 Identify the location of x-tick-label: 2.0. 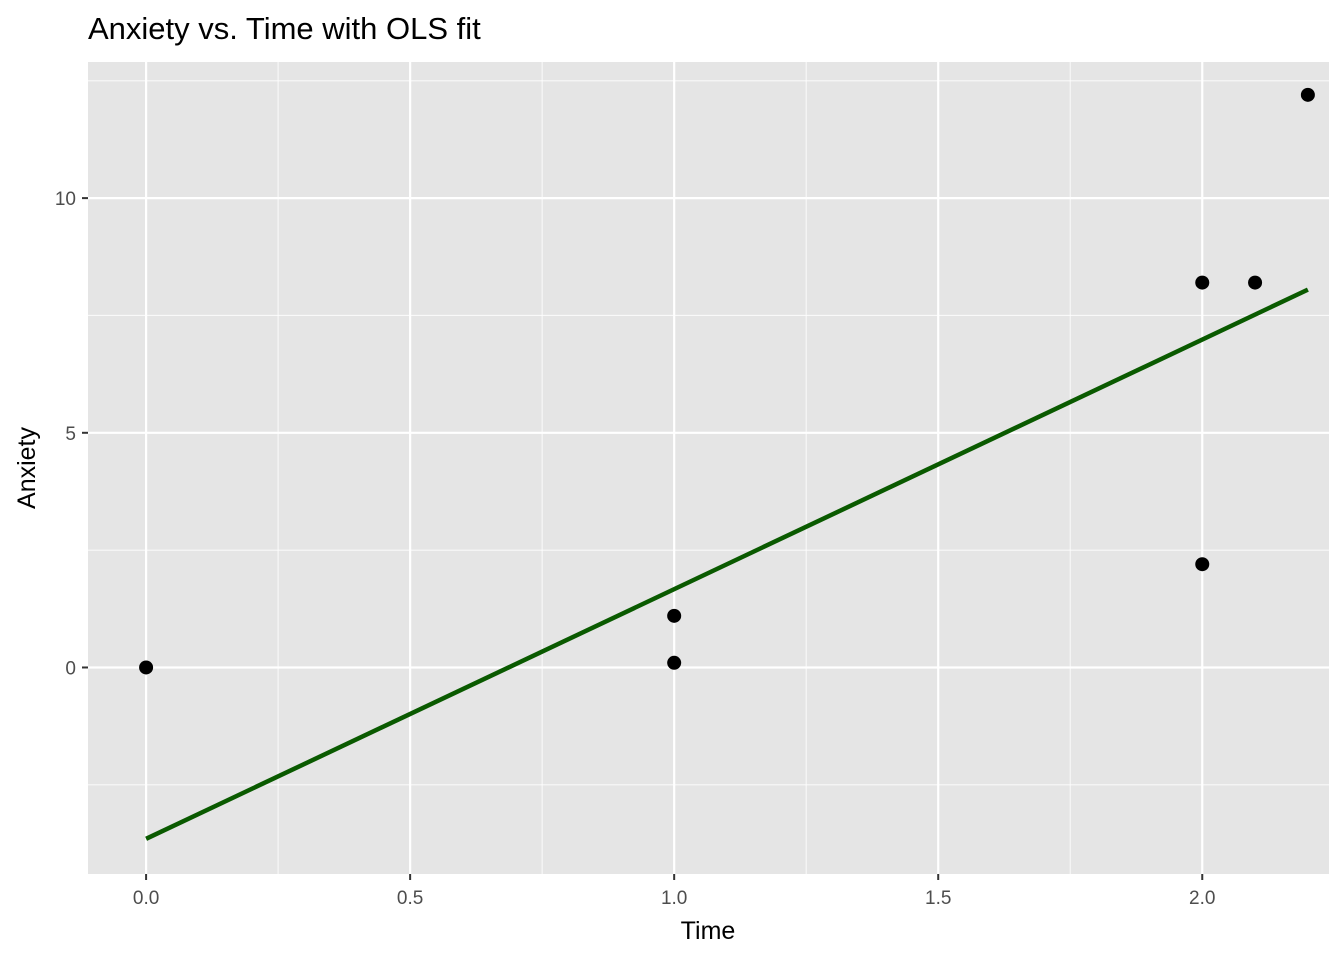
(1202, 898).